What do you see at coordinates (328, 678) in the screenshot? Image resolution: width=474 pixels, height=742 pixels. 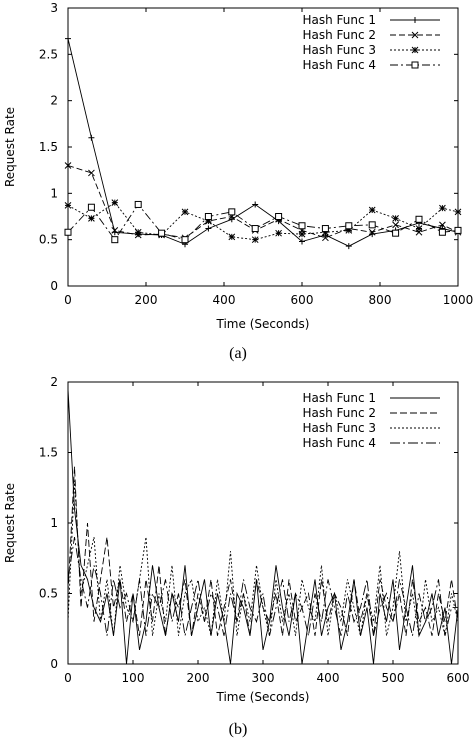 I see `chart-b-x-tick-label: 400` at bounding box center [328, 678].